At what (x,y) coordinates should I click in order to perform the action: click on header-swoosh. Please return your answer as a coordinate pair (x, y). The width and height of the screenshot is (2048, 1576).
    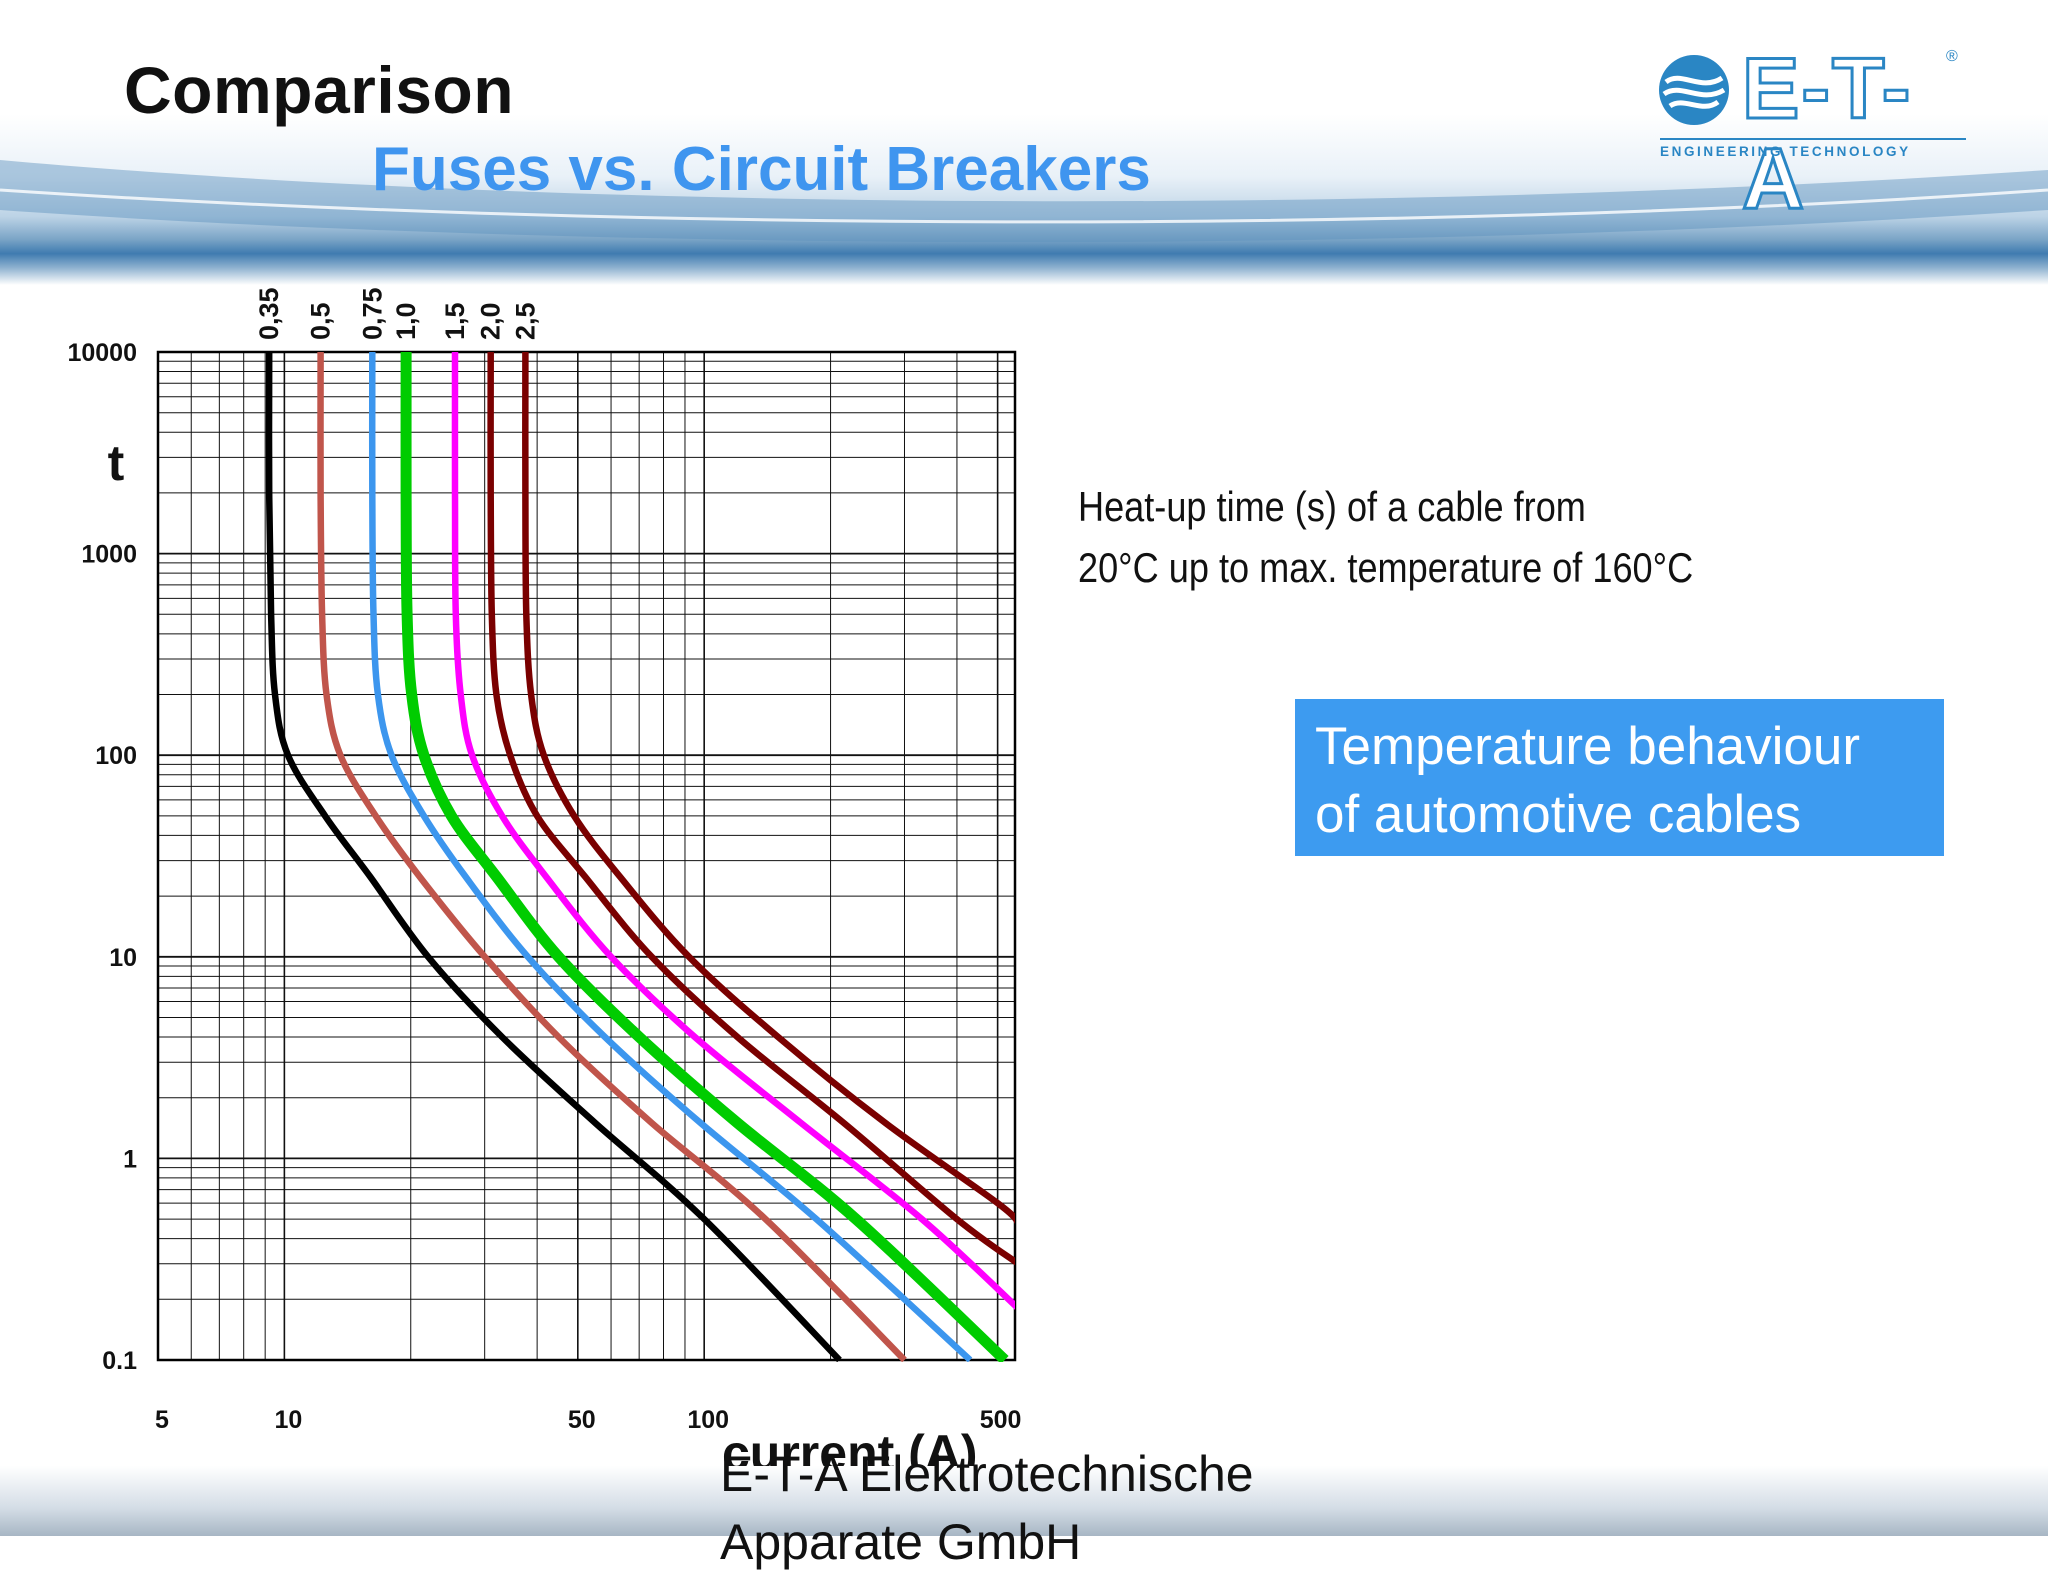
    Looking at the image, I should click on (1024, 201).